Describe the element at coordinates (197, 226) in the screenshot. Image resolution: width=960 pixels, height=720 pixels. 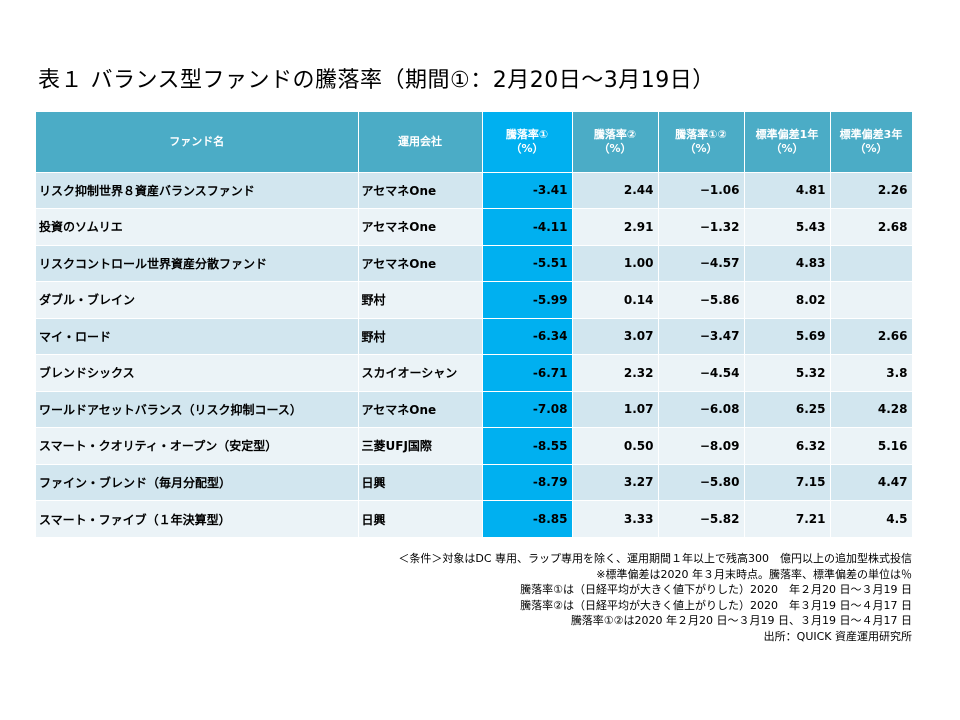
I see `fund-name-cell: 投資のソムリエ` at that location.